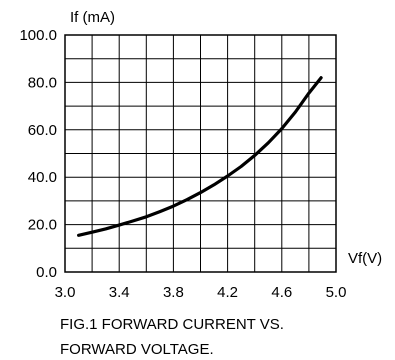  I want to click on x-tick-label: 3.4, so click(119, 292).